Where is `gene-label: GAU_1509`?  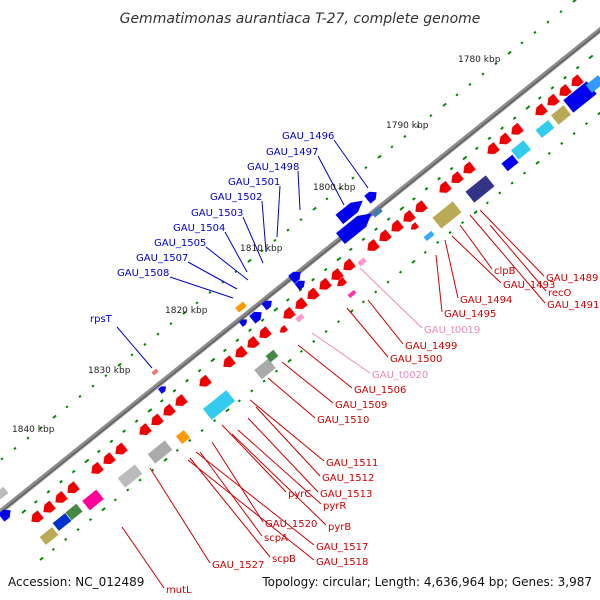
gene-label: GAU_1509 is located at coordinates (361, 405).